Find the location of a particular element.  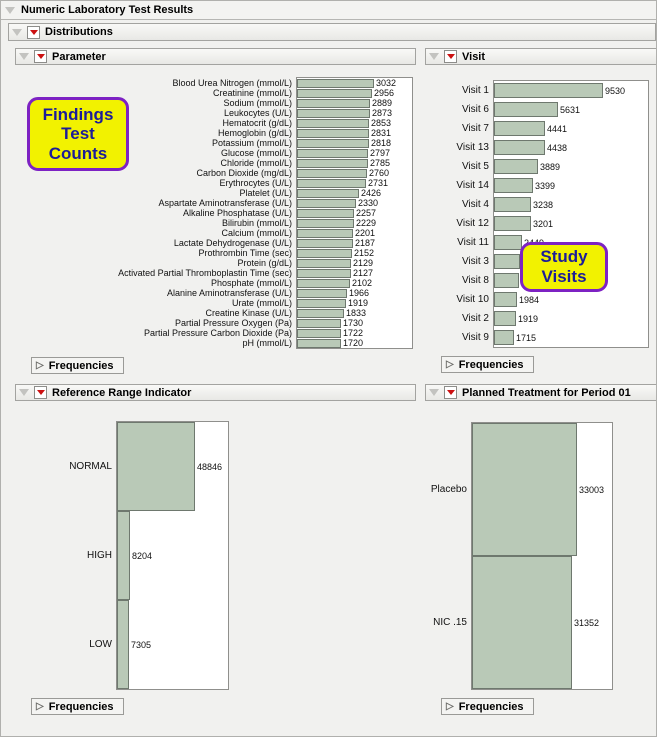

annotation-findings-test-counts: Findings Test Counts is located at coordinates (78, 134).